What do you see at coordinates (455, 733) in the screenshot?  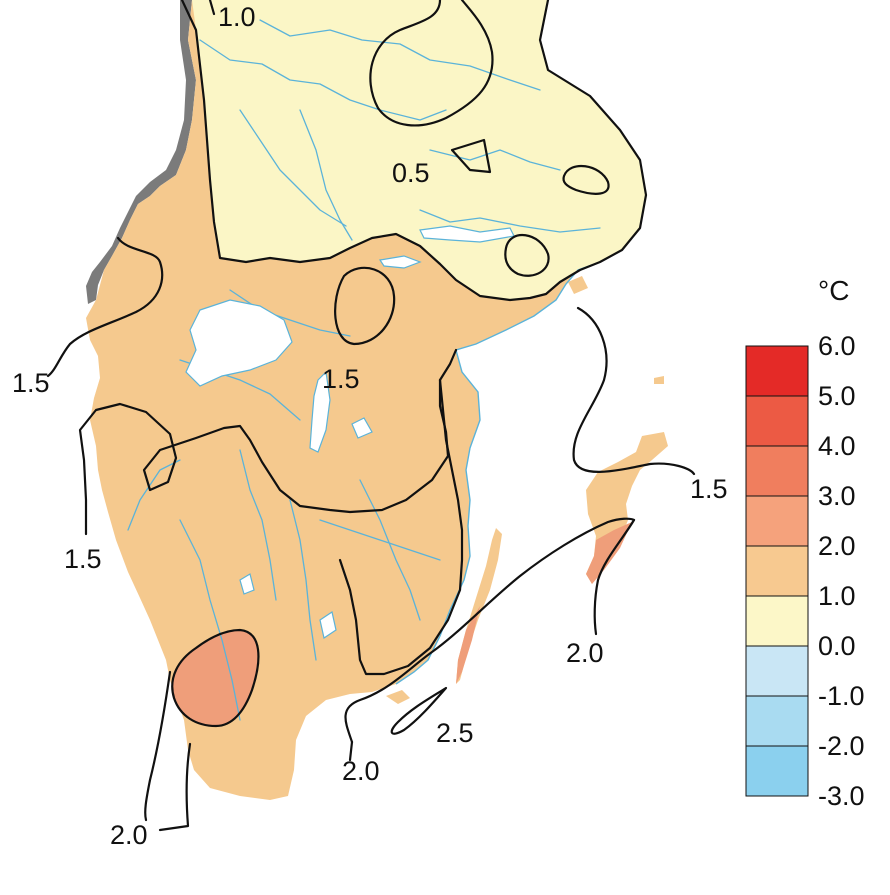 I see `contour-label: 2.5` at bounding box center [455, 733].